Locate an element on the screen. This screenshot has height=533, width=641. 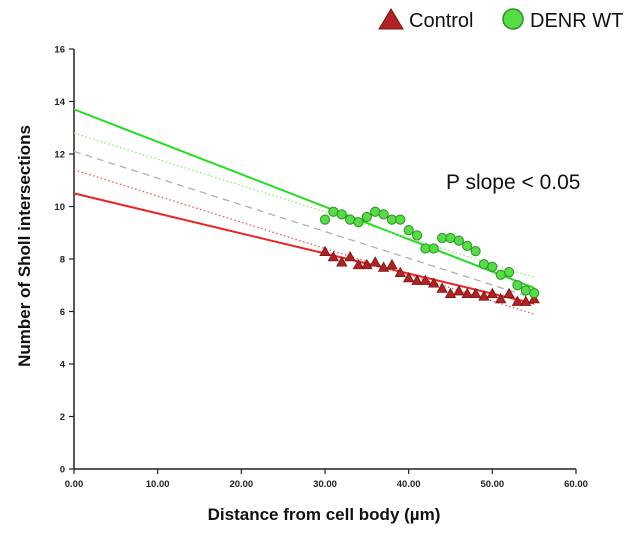
legend-label-control: Control is located at coordinates (441, 21).